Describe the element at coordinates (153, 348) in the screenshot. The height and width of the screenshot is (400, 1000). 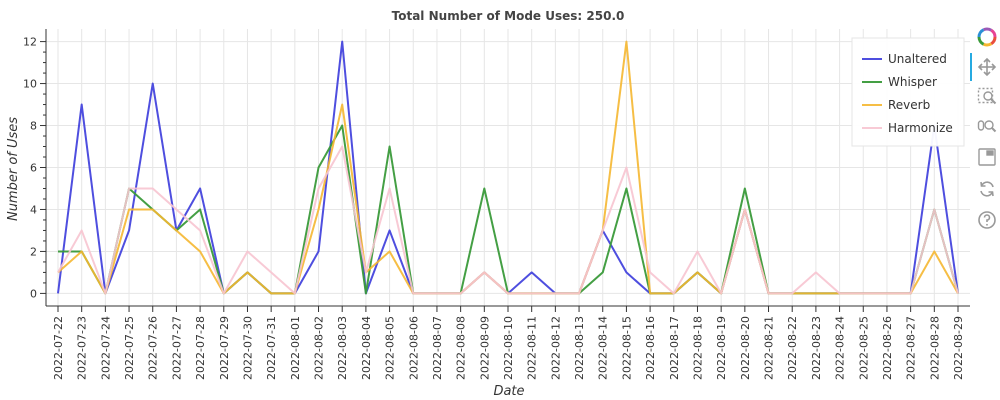
I see `x-tick-label: 2022-07-26` at that location.